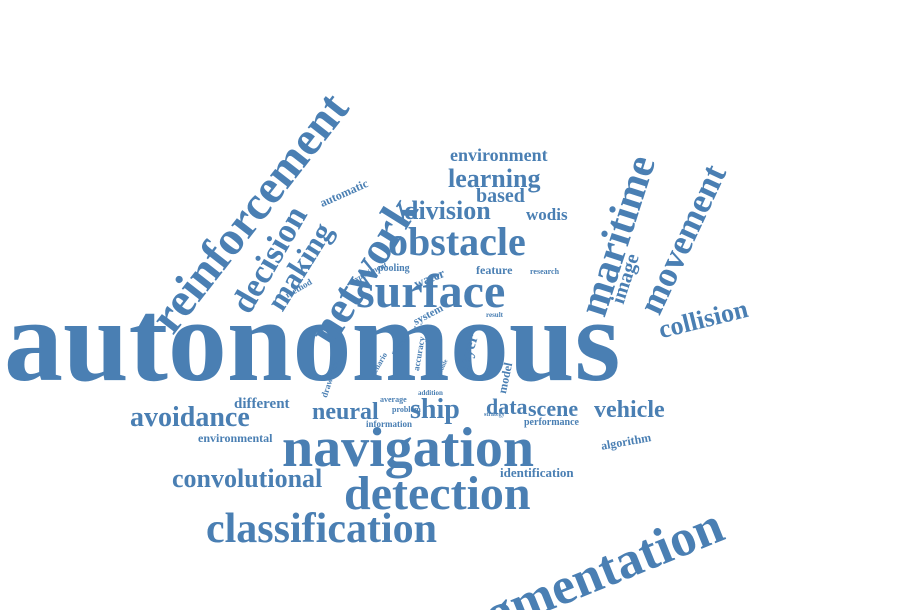 The height and width of the screenshot is (610, 900). What do you see at coordinates (235, 438) in the screenshot?
I see `word-environmental: environmental` at bounding box center [235, 438].